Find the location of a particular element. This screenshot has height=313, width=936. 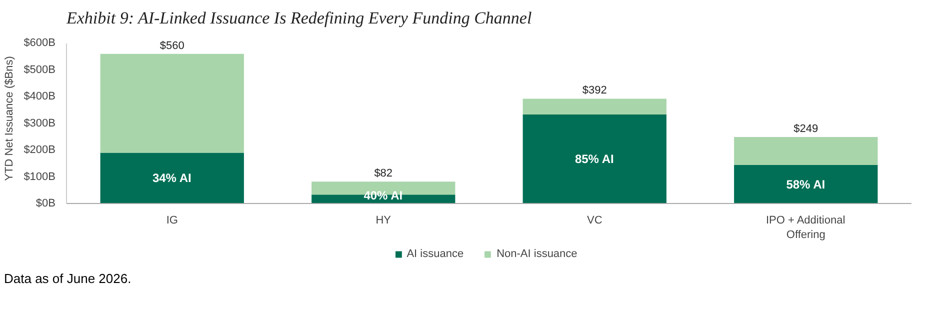

text: Data as of June 2026. is located at coordinates (68, 279).